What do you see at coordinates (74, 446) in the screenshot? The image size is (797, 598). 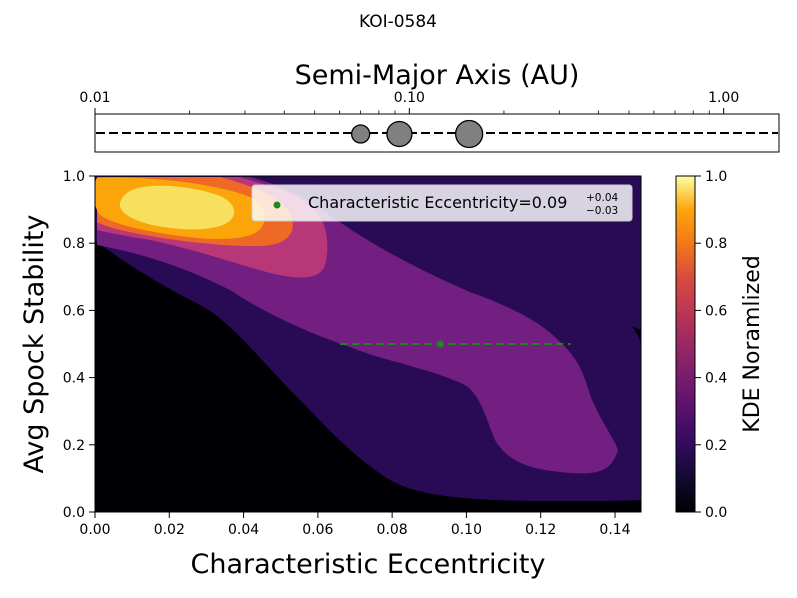 I see `y-tick-label: 0.2` at bounding box center [74, 446].